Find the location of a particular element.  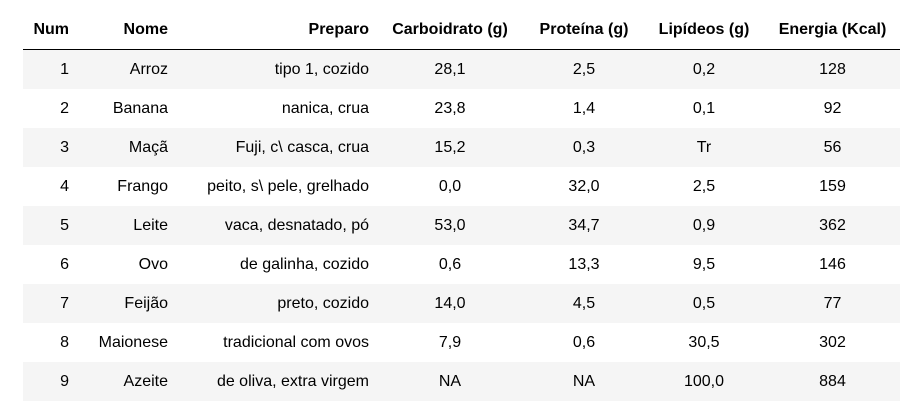

cell-lipideos: 2,5 is located at coordinates (704, 186).